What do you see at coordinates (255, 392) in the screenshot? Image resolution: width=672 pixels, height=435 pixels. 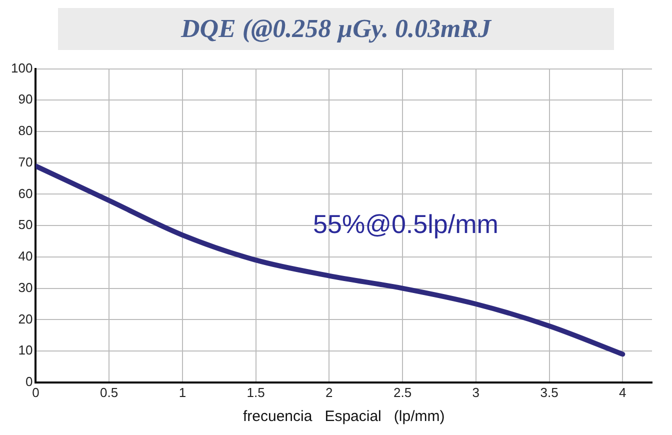 I see `x-tick-label: 1.5` at bounding box center [255, 392].